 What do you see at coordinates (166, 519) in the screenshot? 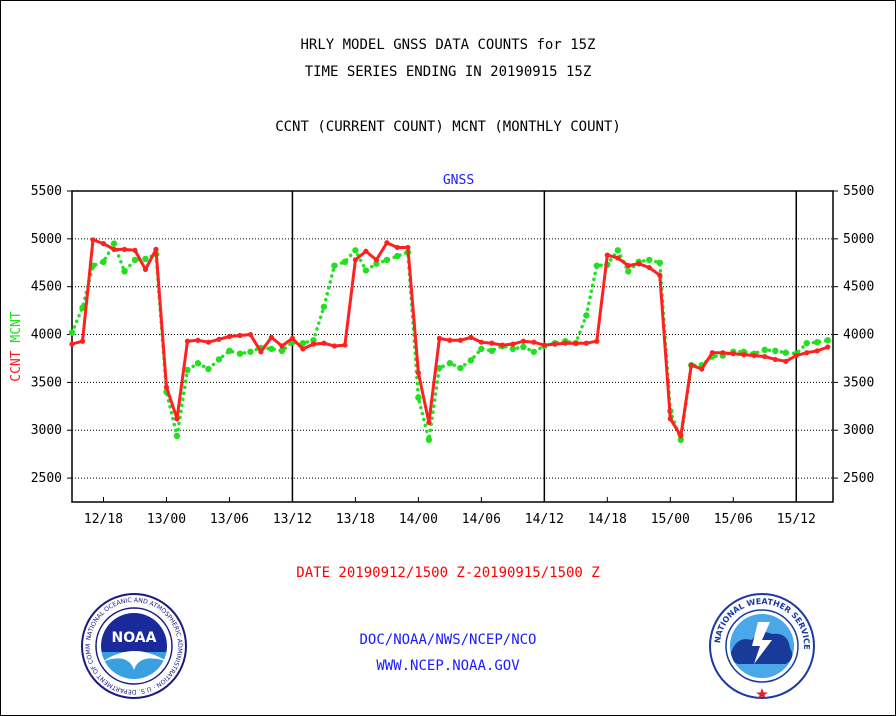
I see `x-tick-label: 13/00` at bounding box center [166, 519].